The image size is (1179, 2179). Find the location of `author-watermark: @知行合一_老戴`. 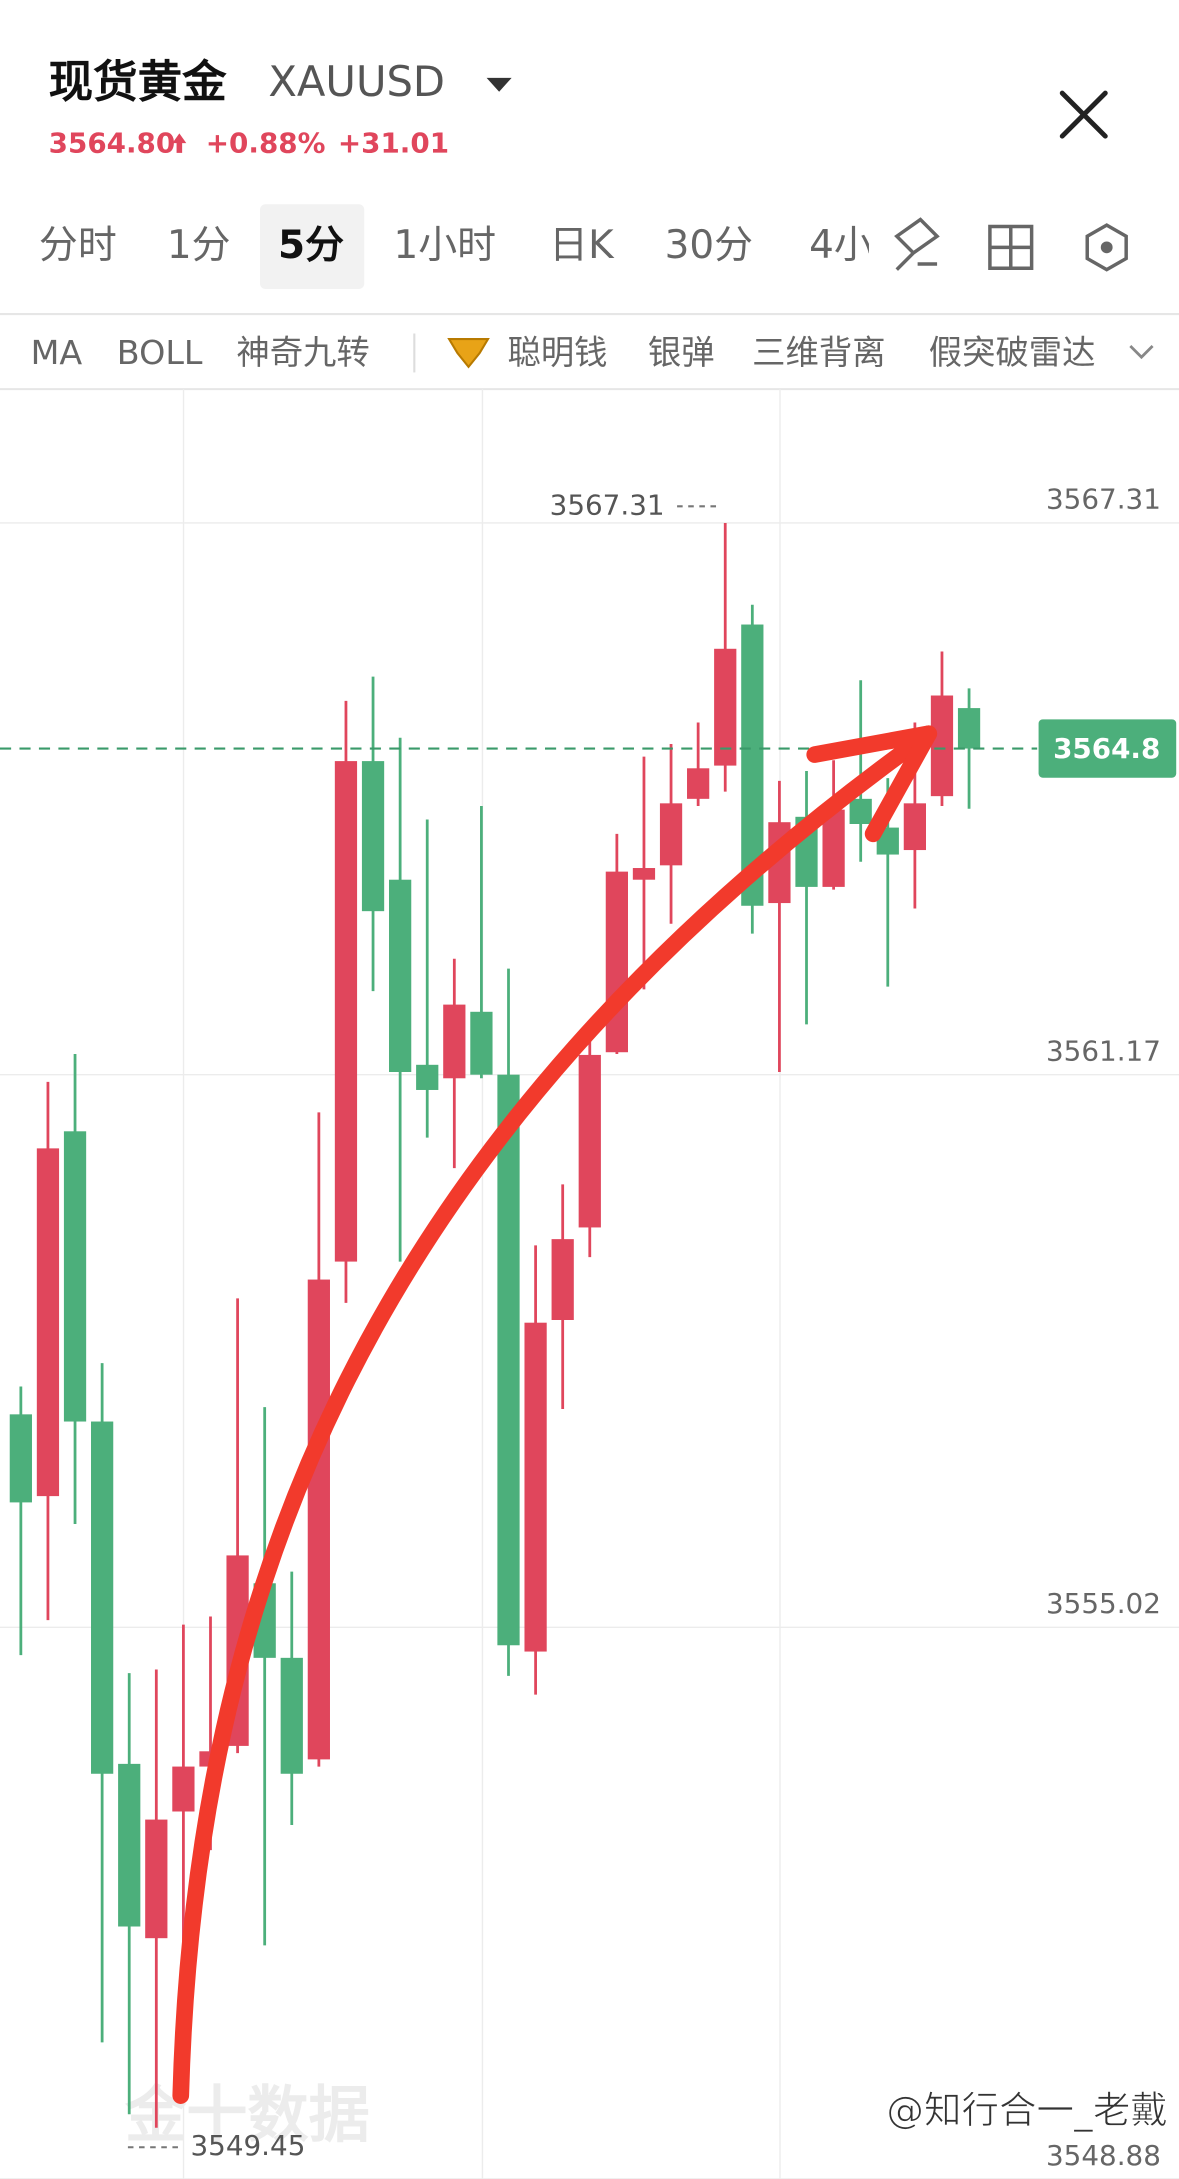

author-watermark: @知行合一_老戴 is located at coordinates (1026, 2110).